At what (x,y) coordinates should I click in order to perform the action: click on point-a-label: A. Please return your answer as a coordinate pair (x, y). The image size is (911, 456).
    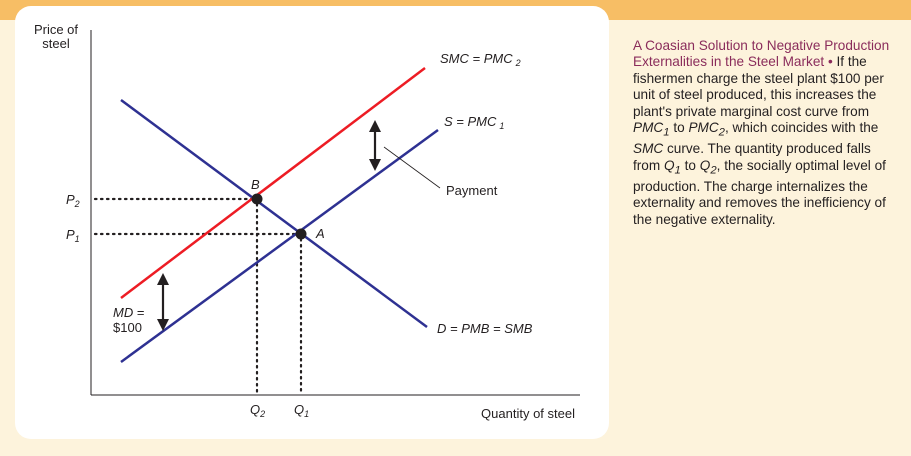
    Looking at the image, I should click on (320, 233).